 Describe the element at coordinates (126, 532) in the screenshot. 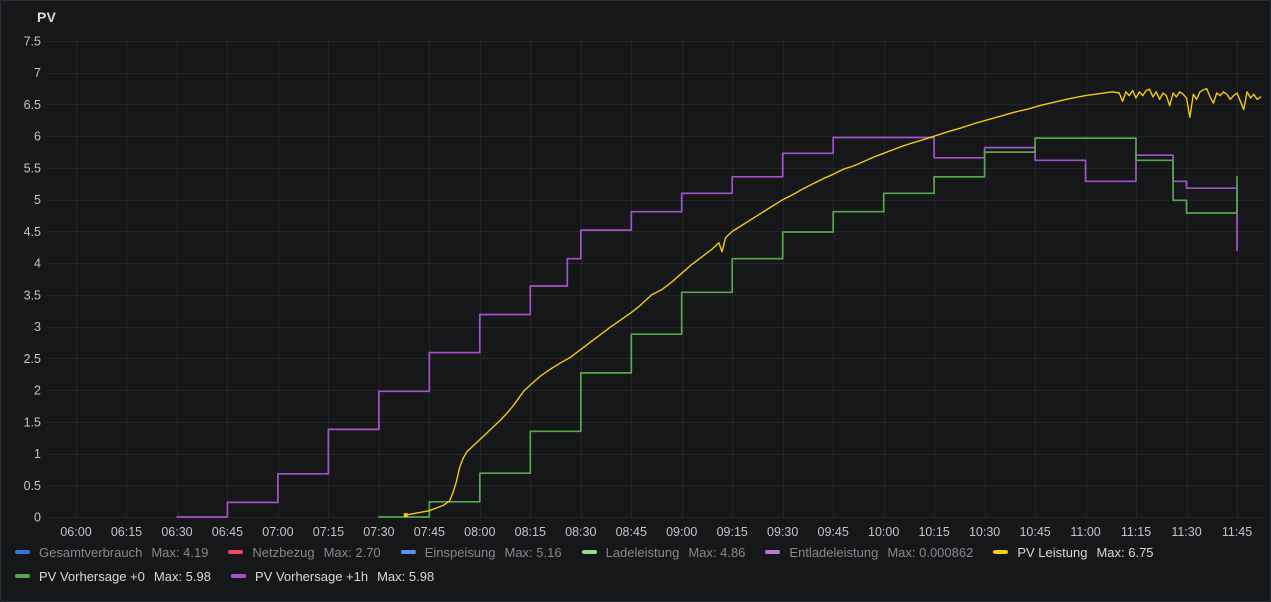

I see `x-tick-label: 06:15` at that location.